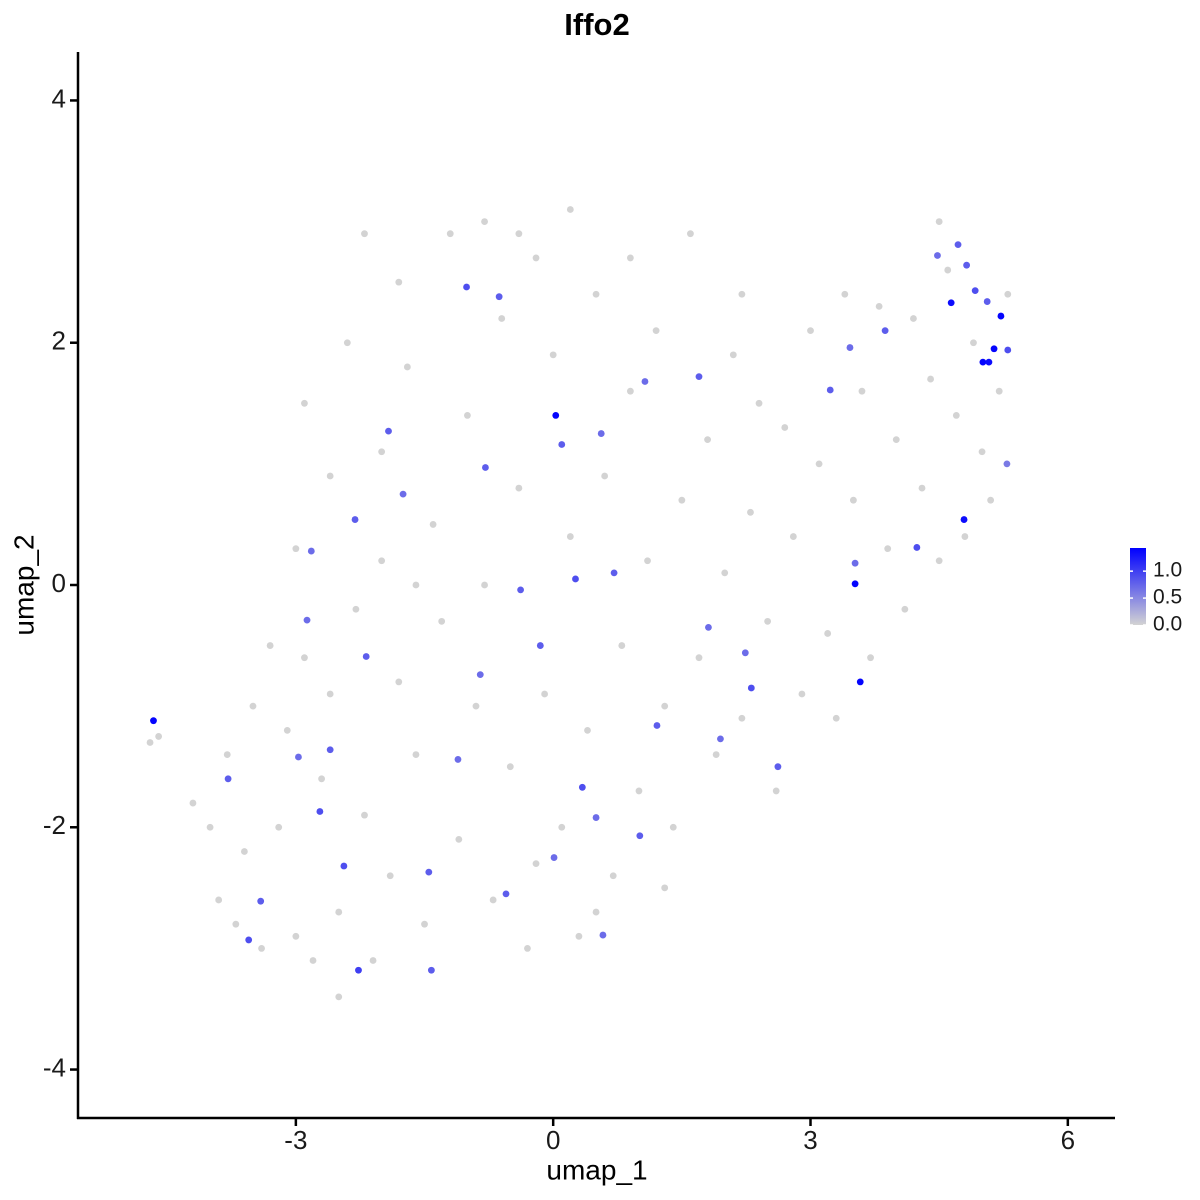  What do you see at coordinates (553, 1140) in the screenshot?
I see `x-tick-label: 0` at bounding box center [553, 1140].